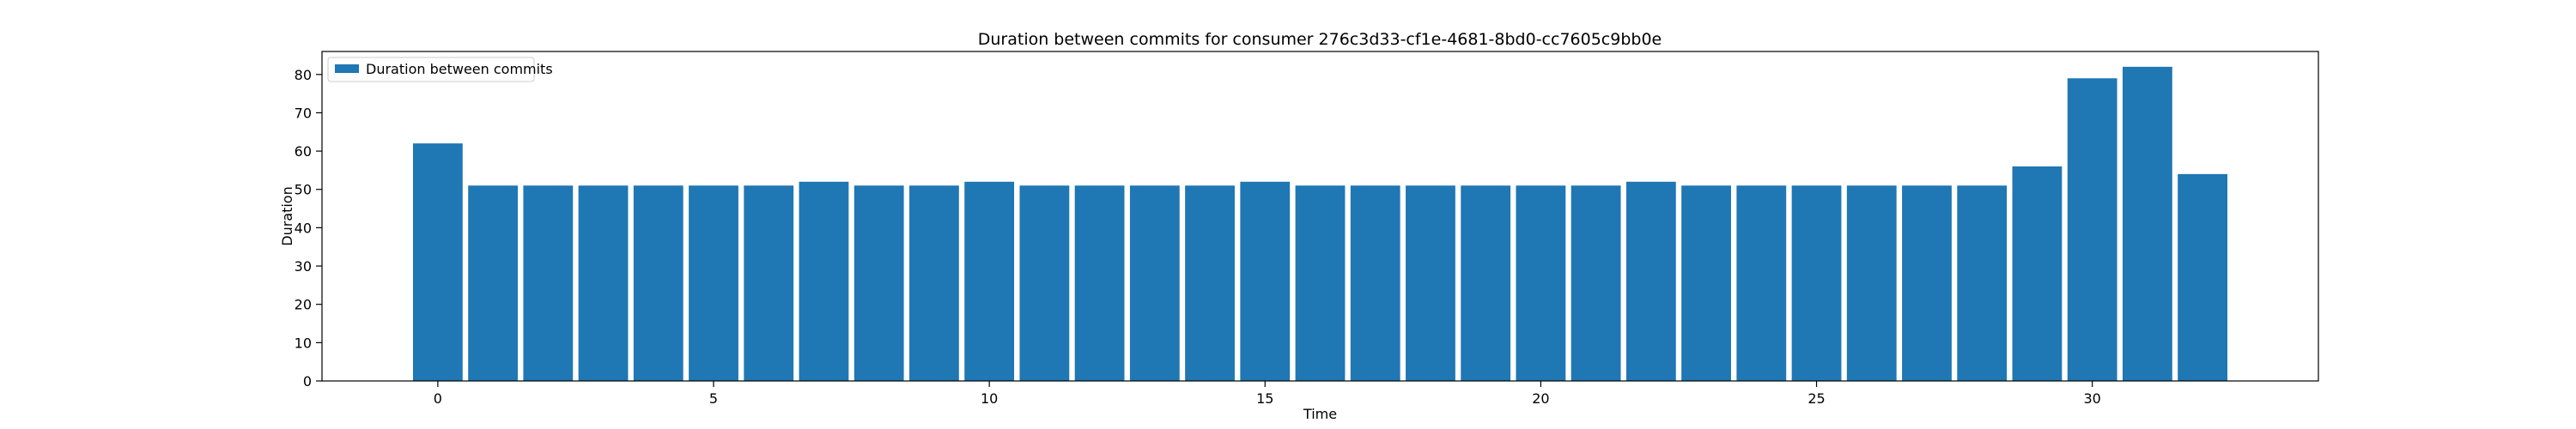 This screenshot has height=429, width=2576. Describe the element at coordinates (1320, 414) in the screenshot. I see `x-axis-label: Time` at that location.